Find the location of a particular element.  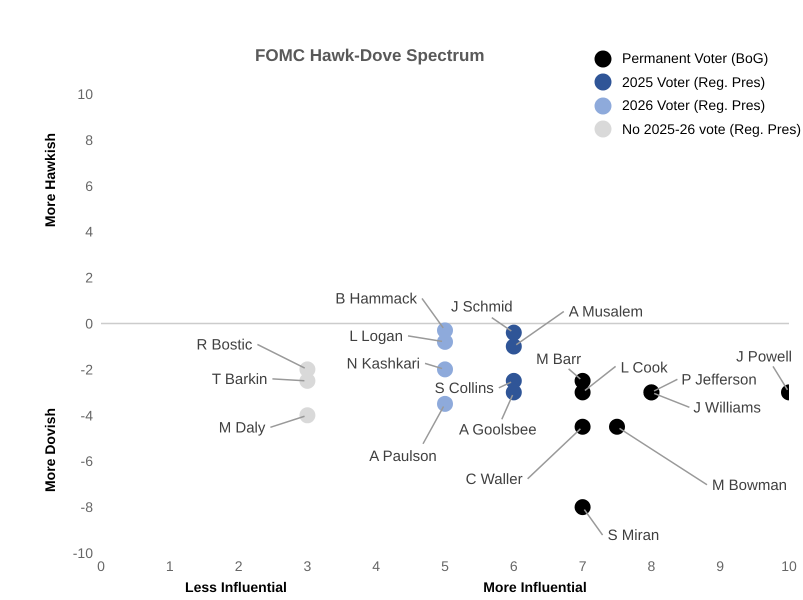

x-tick-label: 3 is located at coordinates (308, 566).